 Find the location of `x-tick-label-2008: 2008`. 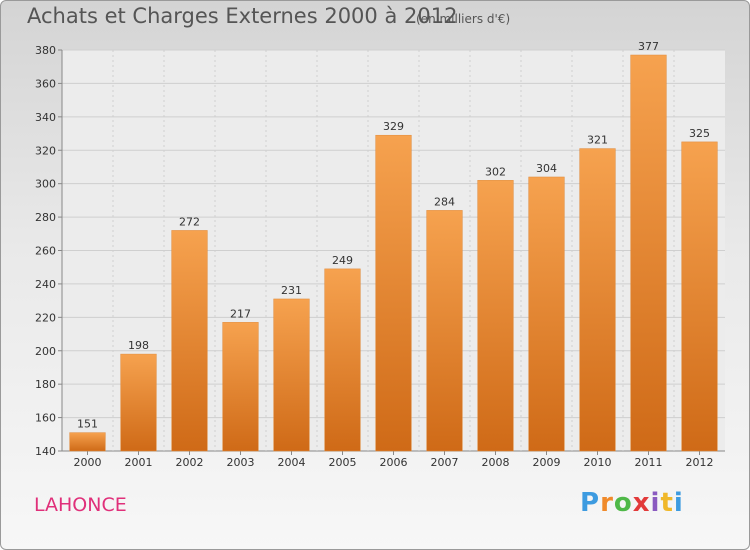

x-tick-label-2008: 2008 is located at coordinates (496, 462).